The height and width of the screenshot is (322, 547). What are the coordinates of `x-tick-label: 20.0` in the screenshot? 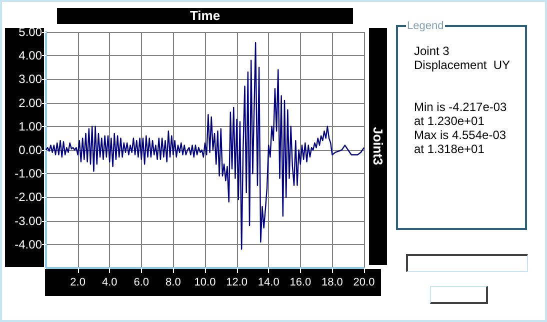 It's located at (364, 282).